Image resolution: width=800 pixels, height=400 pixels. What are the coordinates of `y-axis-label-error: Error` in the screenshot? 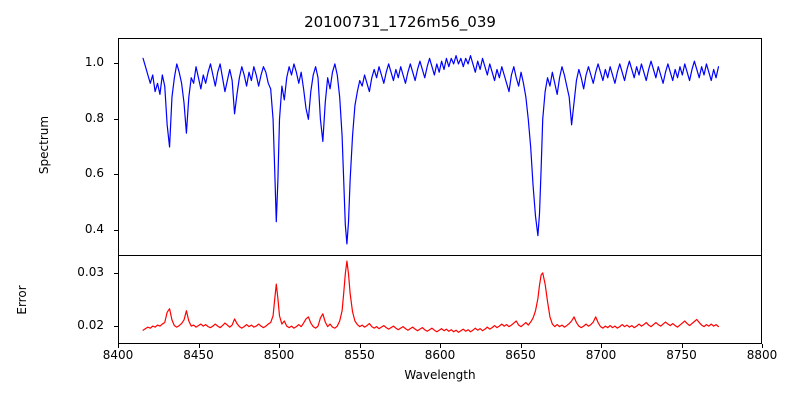 It's located at (22, 300).